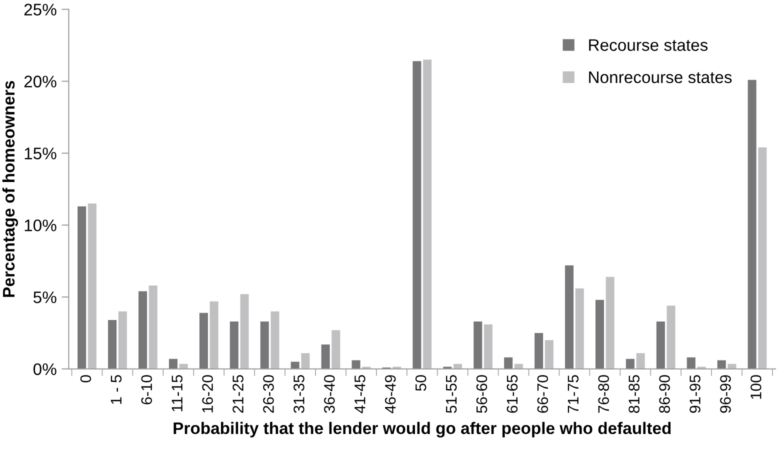  Describe the element at coordinates (695, 394) in the screenshot. I see `x-tick-label: 91-95` at that location.